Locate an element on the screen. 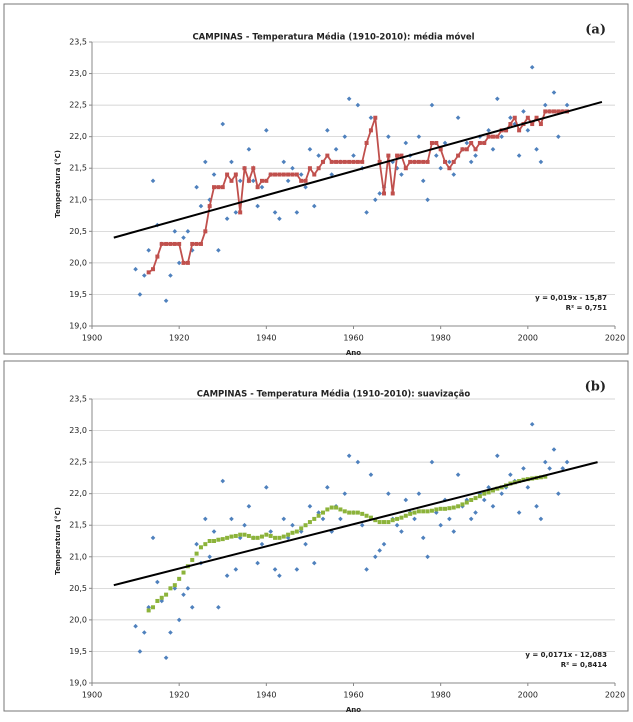  y-tick-label: 21,0 is located at coordinates (78, 199).